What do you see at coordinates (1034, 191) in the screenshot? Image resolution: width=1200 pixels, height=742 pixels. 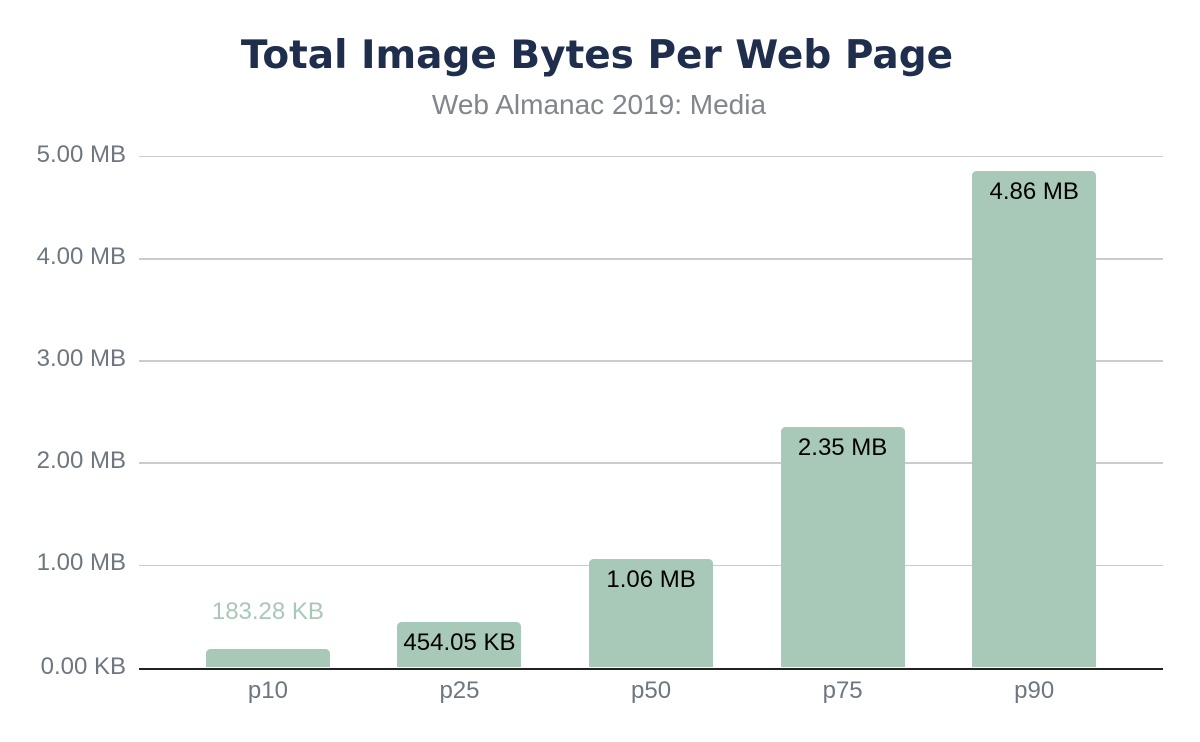 I see `bar-value-label-p90: 4.86 MB` at bounding box center [1034, 191].